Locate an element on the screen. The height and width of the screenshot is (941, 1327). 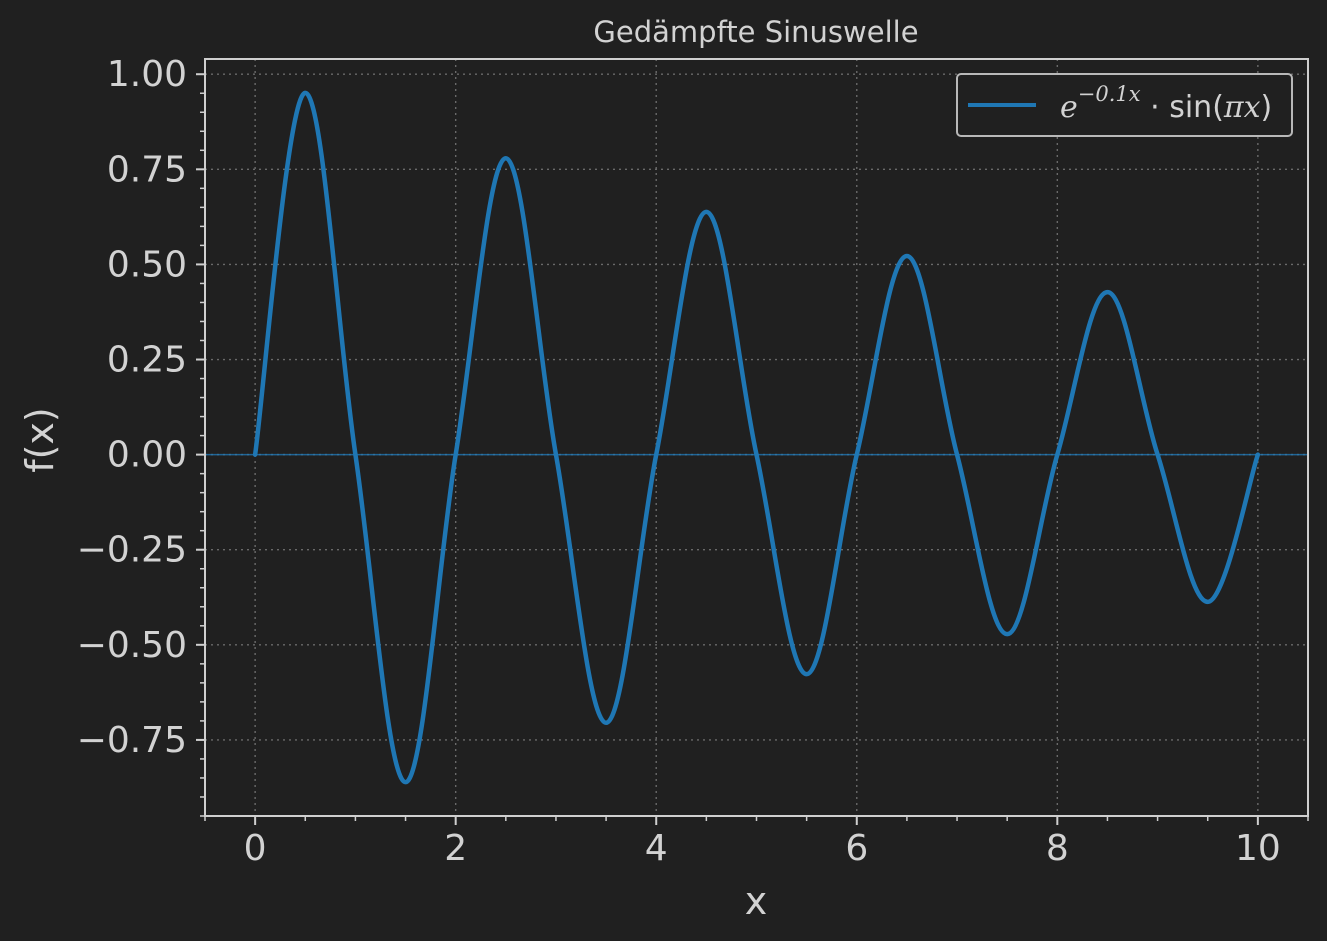
x-tick-label: 4 is located at coordinates (656, 848).